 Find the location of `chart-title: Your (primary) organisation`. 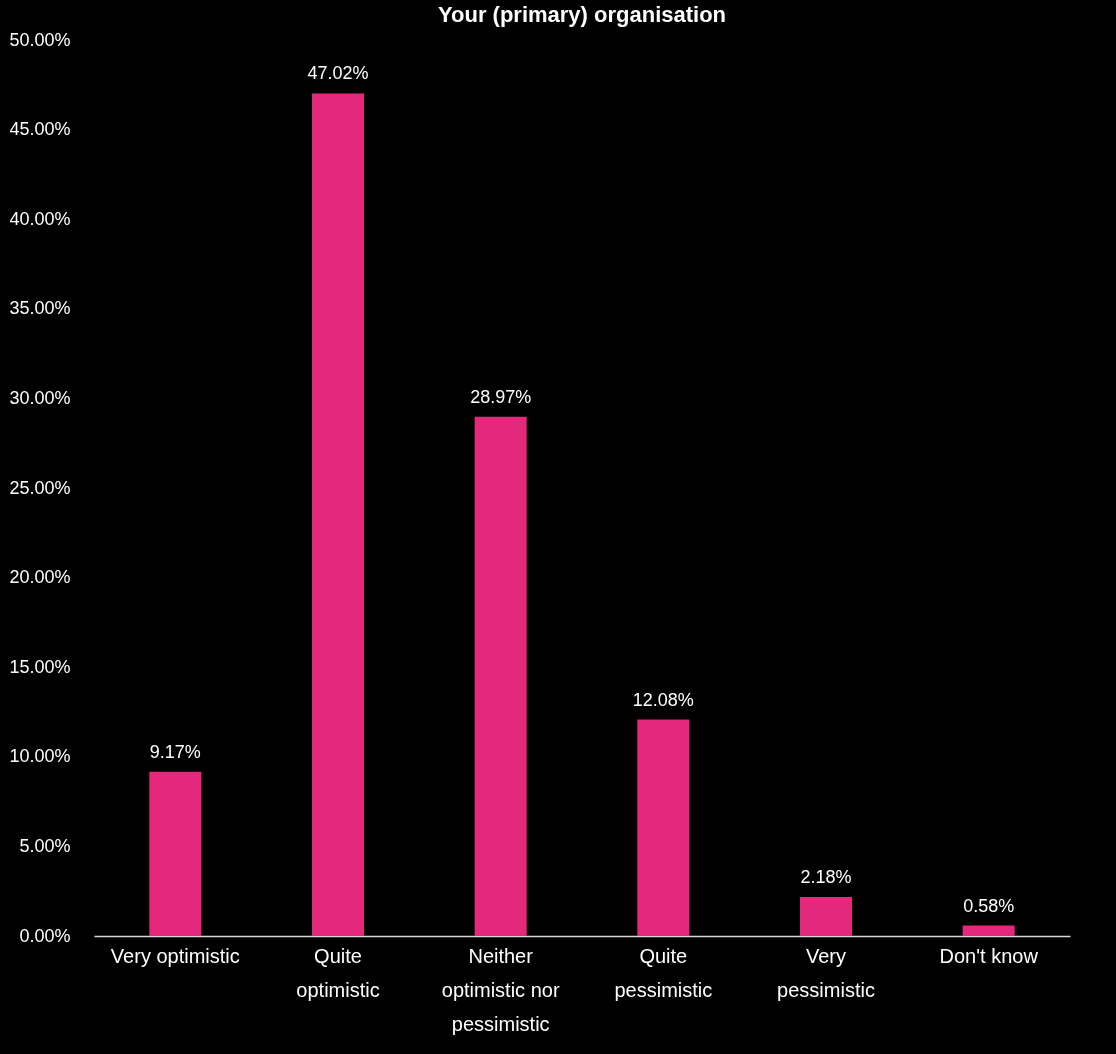

chart-title: Your (primary) organisation is located at coordinates (582, 14).